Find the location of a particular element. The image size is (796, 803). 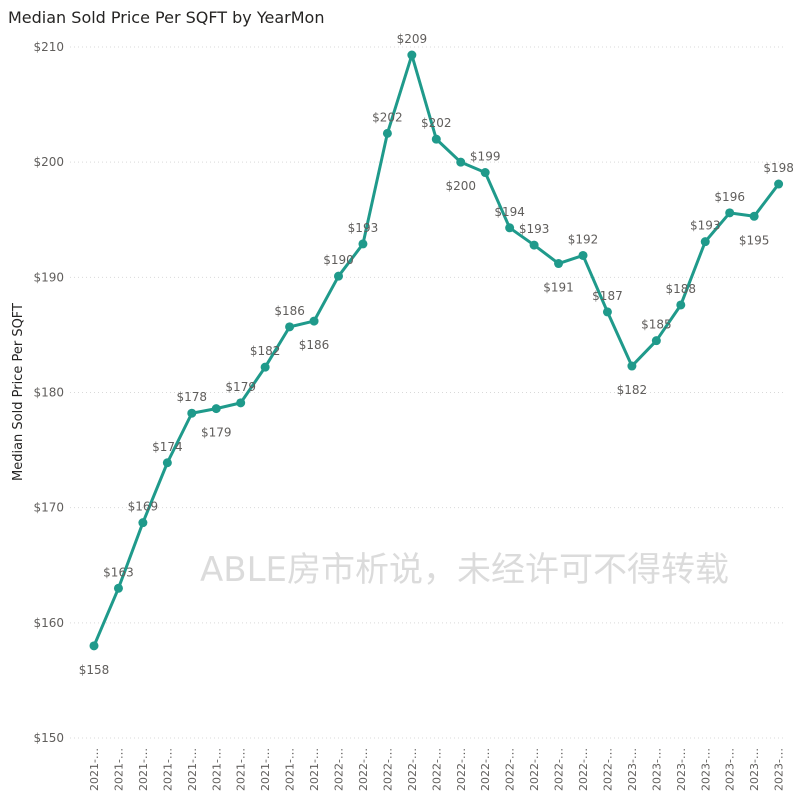

data-label: $187 is located at coordinates (607, 296).